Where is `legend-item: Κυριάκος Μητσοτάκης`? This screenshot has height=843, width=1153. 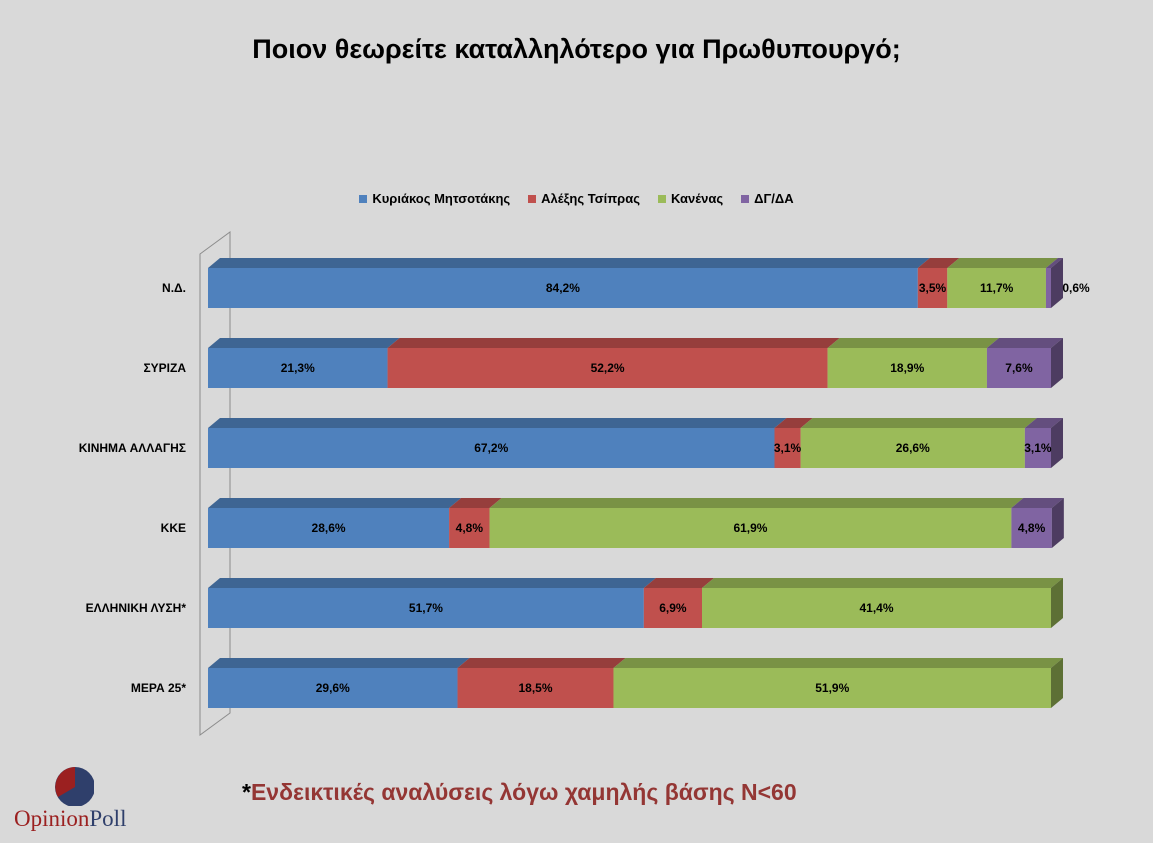 legend-item: Κυριάκος Μητσοτάκης is located at coordinates (434, 198).